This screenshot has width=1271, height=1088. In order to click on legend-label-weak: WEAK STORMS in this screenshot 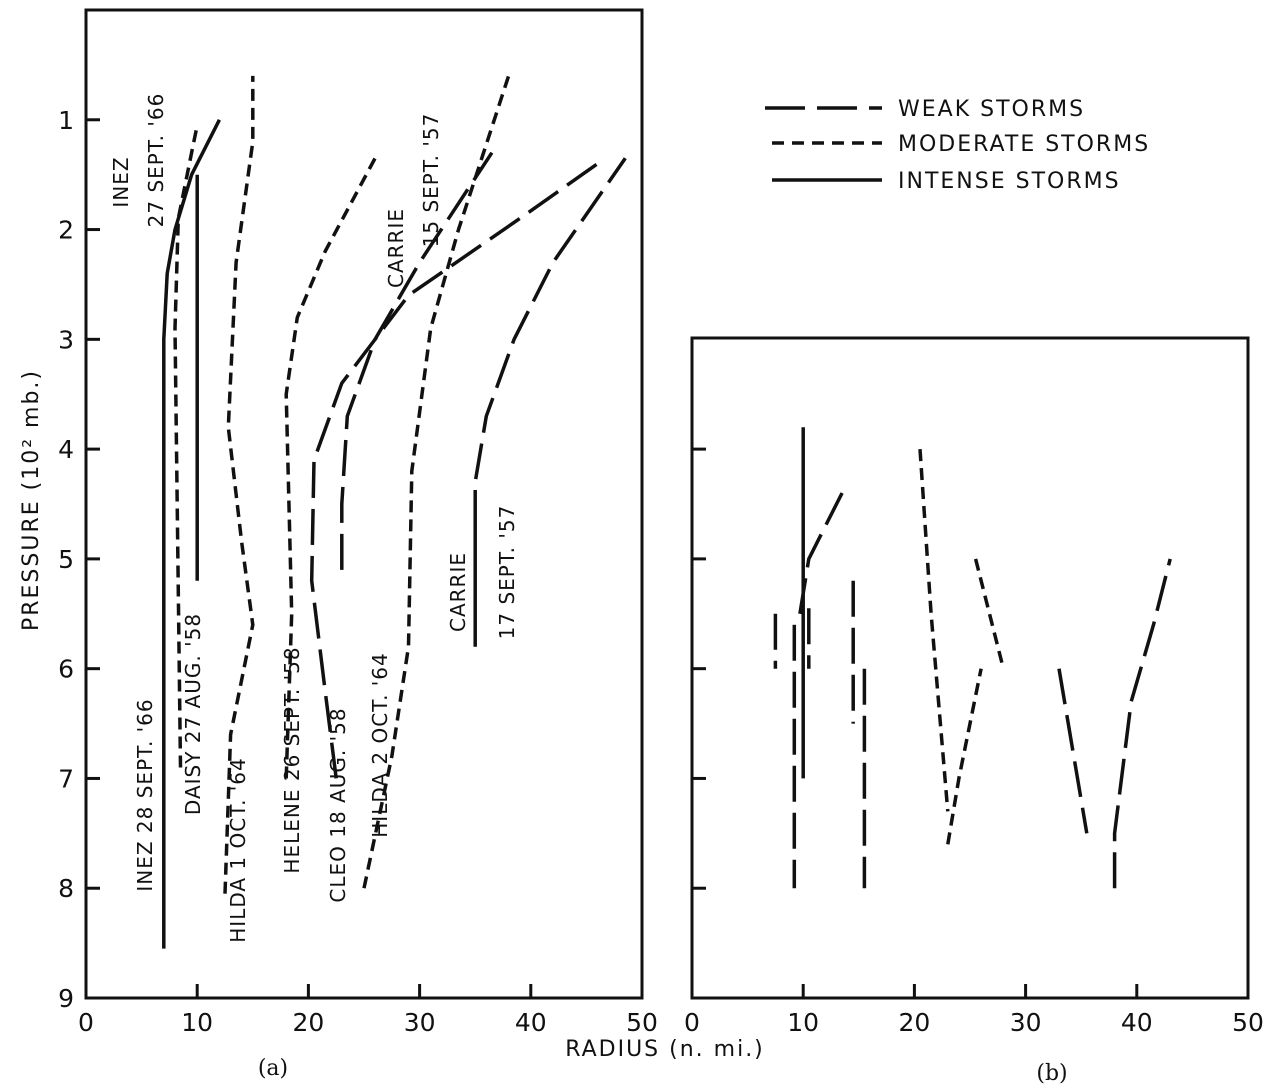, I will do `click(991, 109)`.